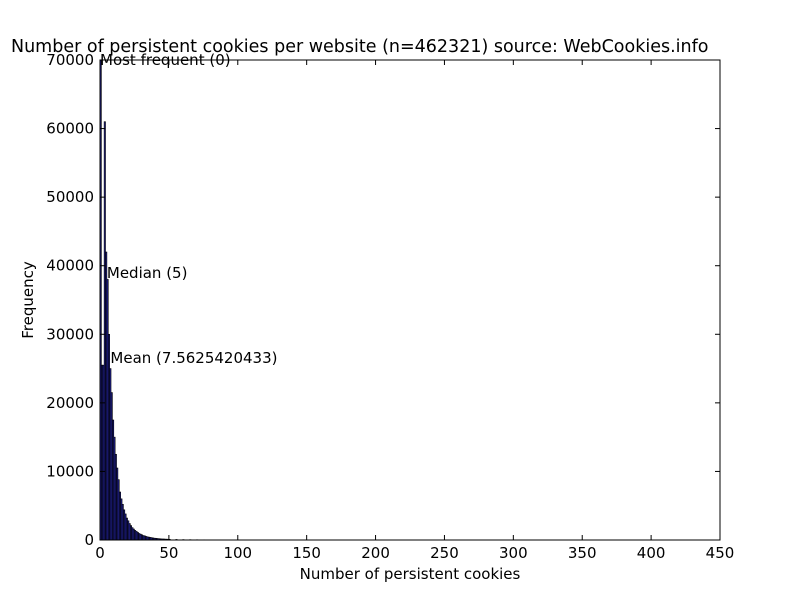 The image size is (800, 600). I want to click on y-tick-label: 30000, so click(70, 334).